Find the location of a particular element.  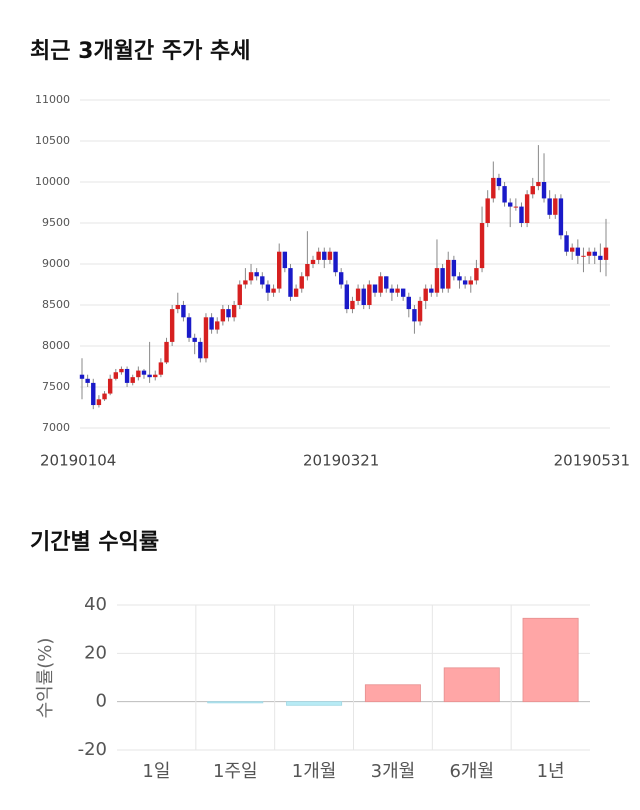

chart-title: 기간별 수익률 is located at coordinates (94, 542).